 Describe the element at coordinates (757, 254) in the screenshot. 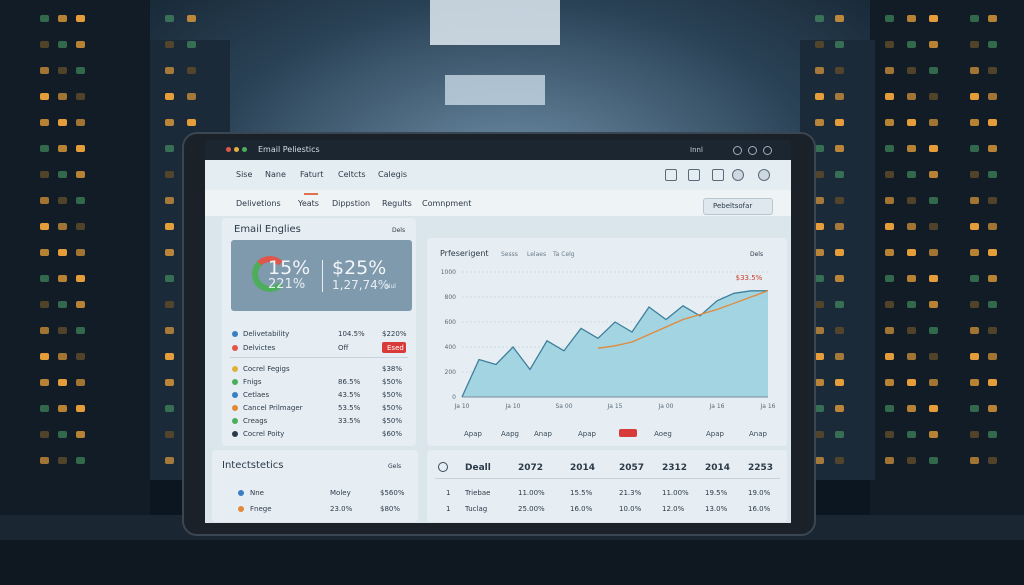

I see `chart-button: Dels` at that location.